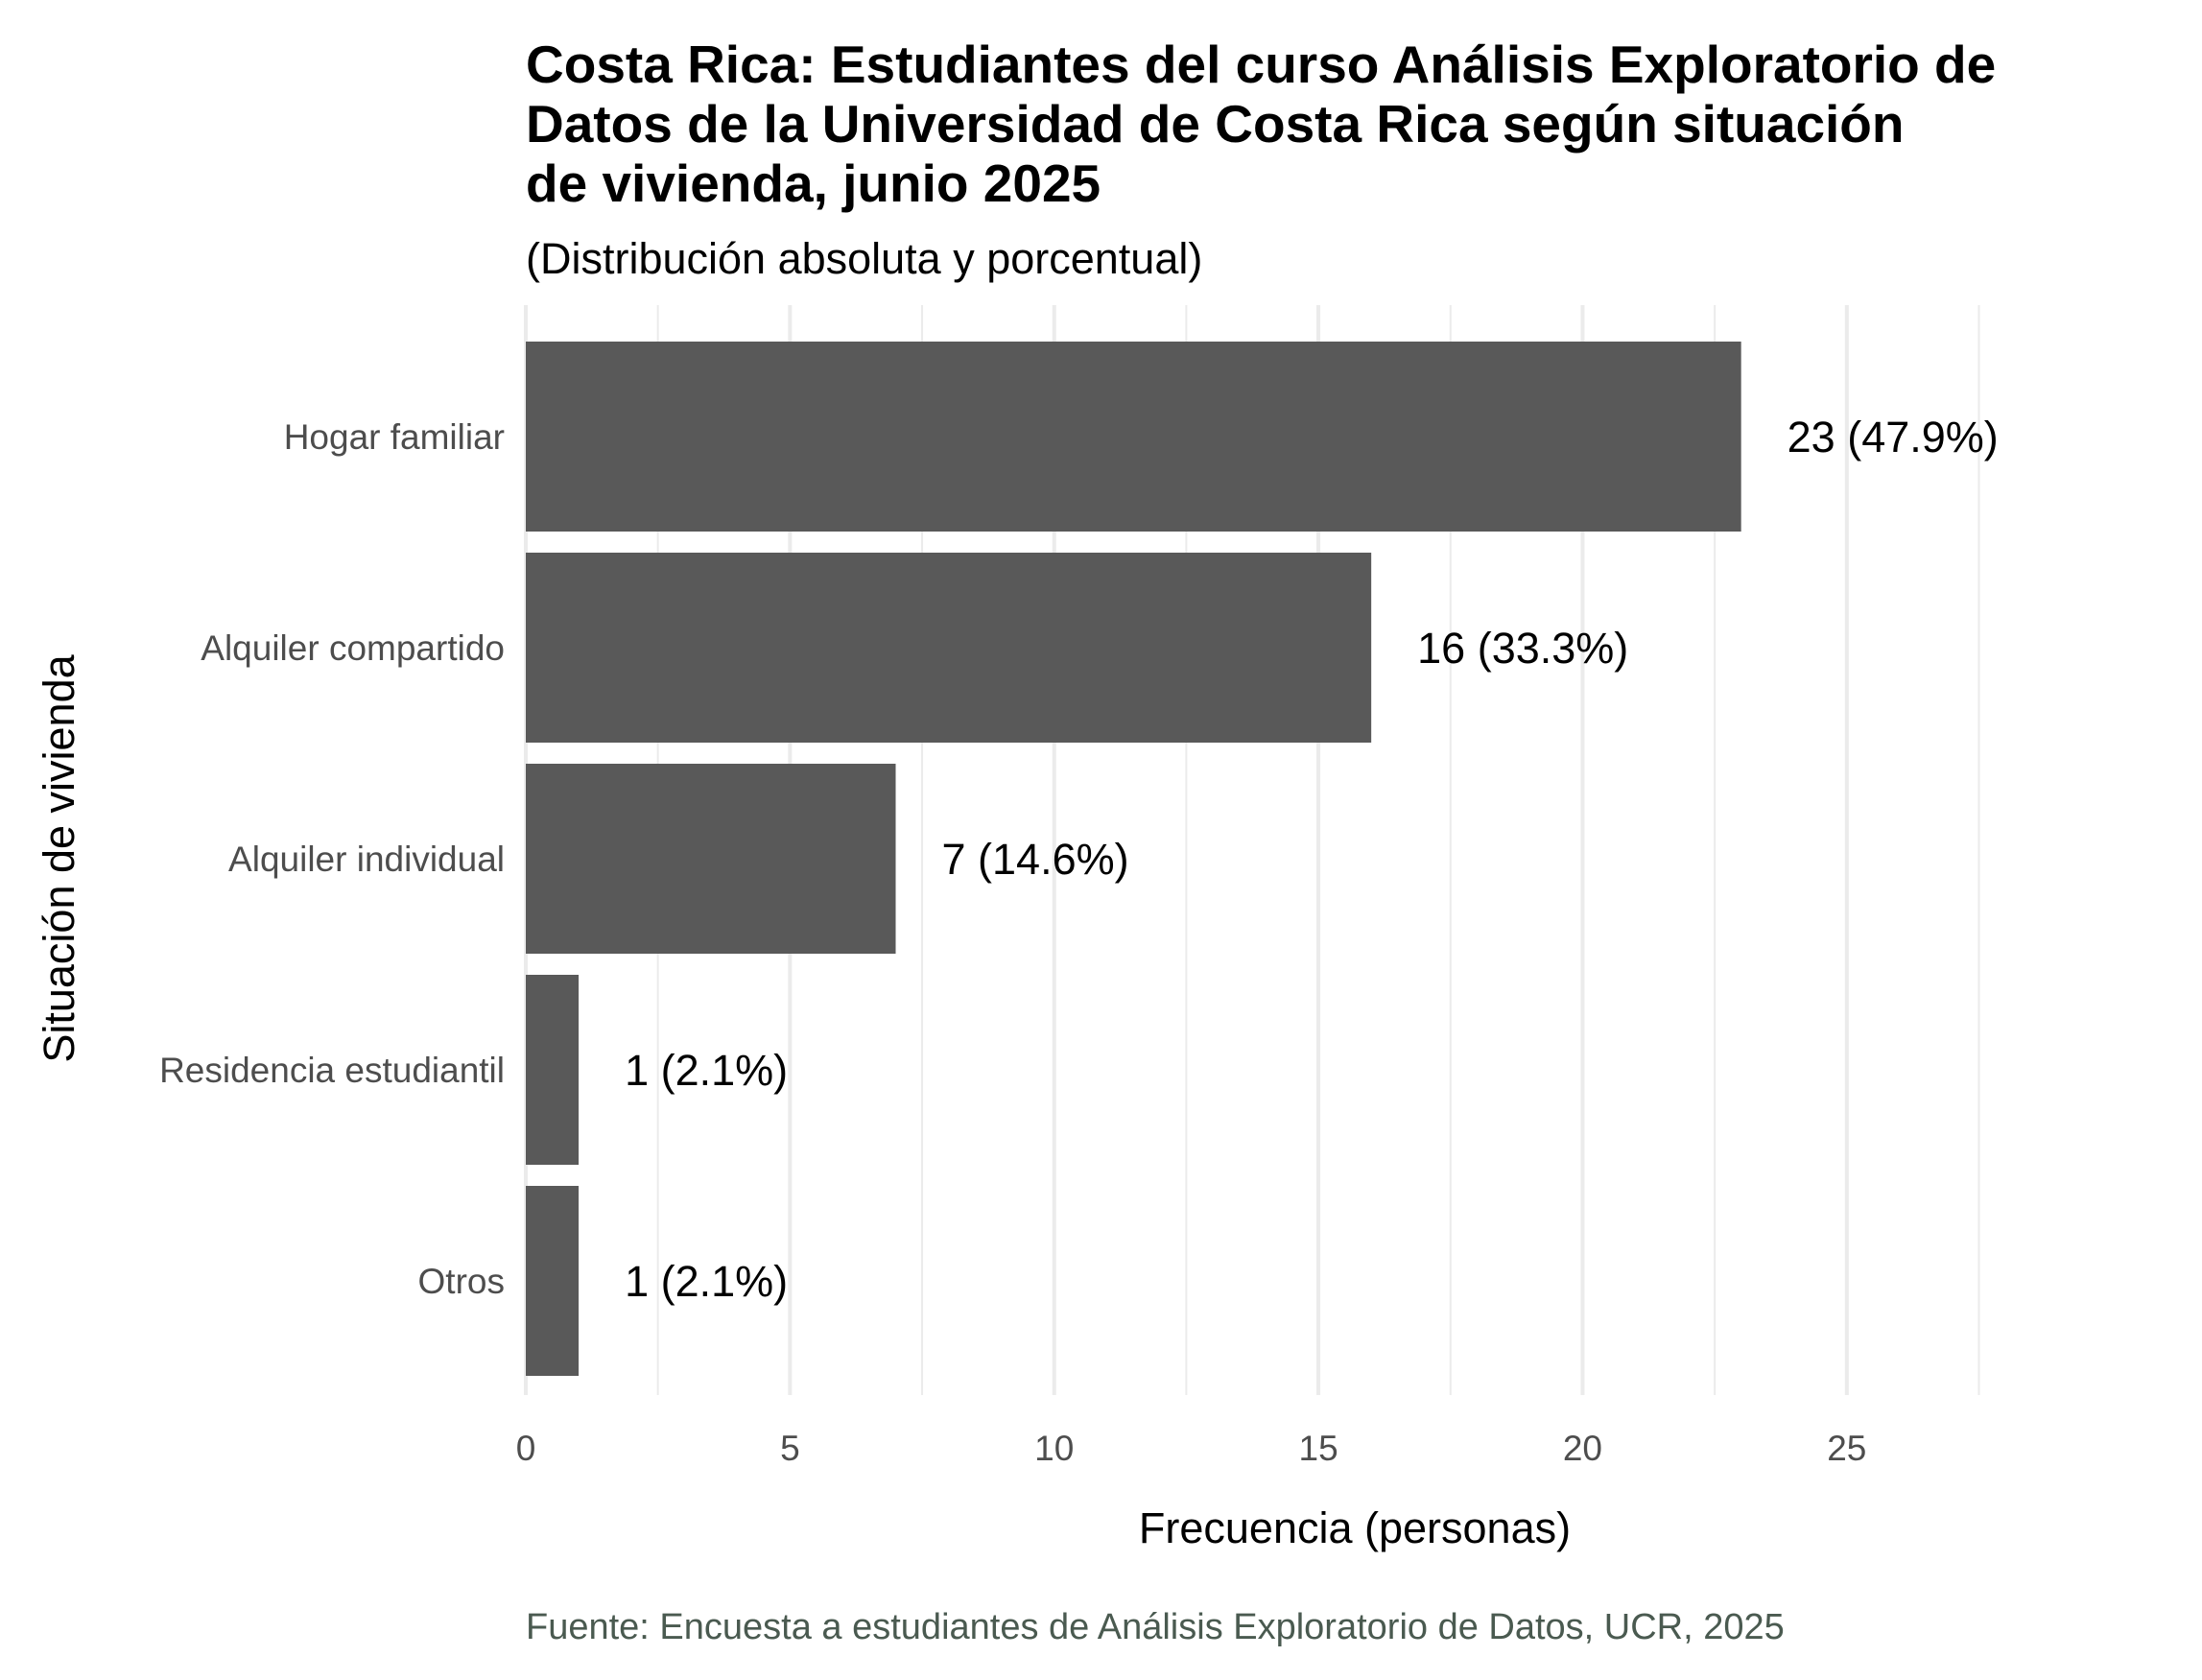 The width and height of the screenshot is (2202, 1680). Describe the element at coordinates (813, 183) in the screenshot. I see `chart-title-line: de vivienda, junio 2025` at that location.